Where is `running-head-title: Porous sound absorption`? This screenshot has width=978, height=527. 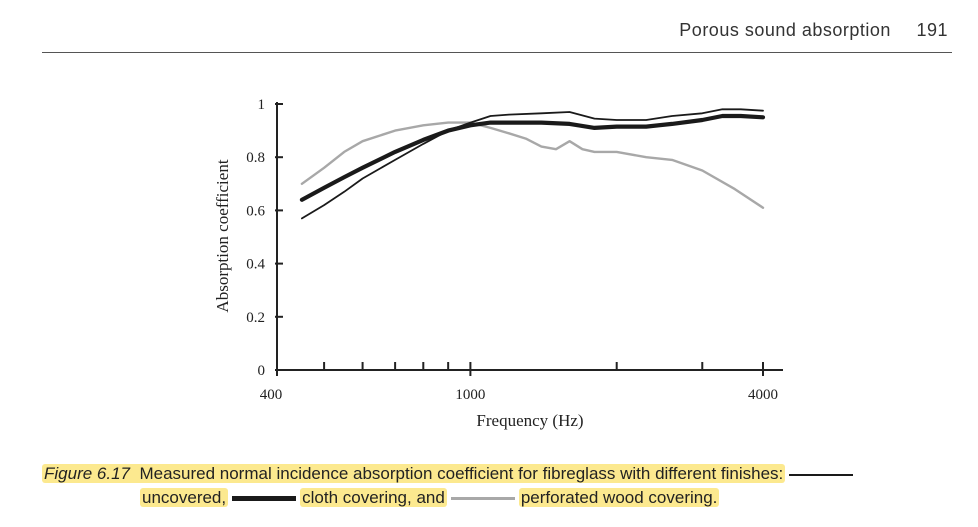
running-head-title: Porous sound absorption is located at coordinates (785, 30).